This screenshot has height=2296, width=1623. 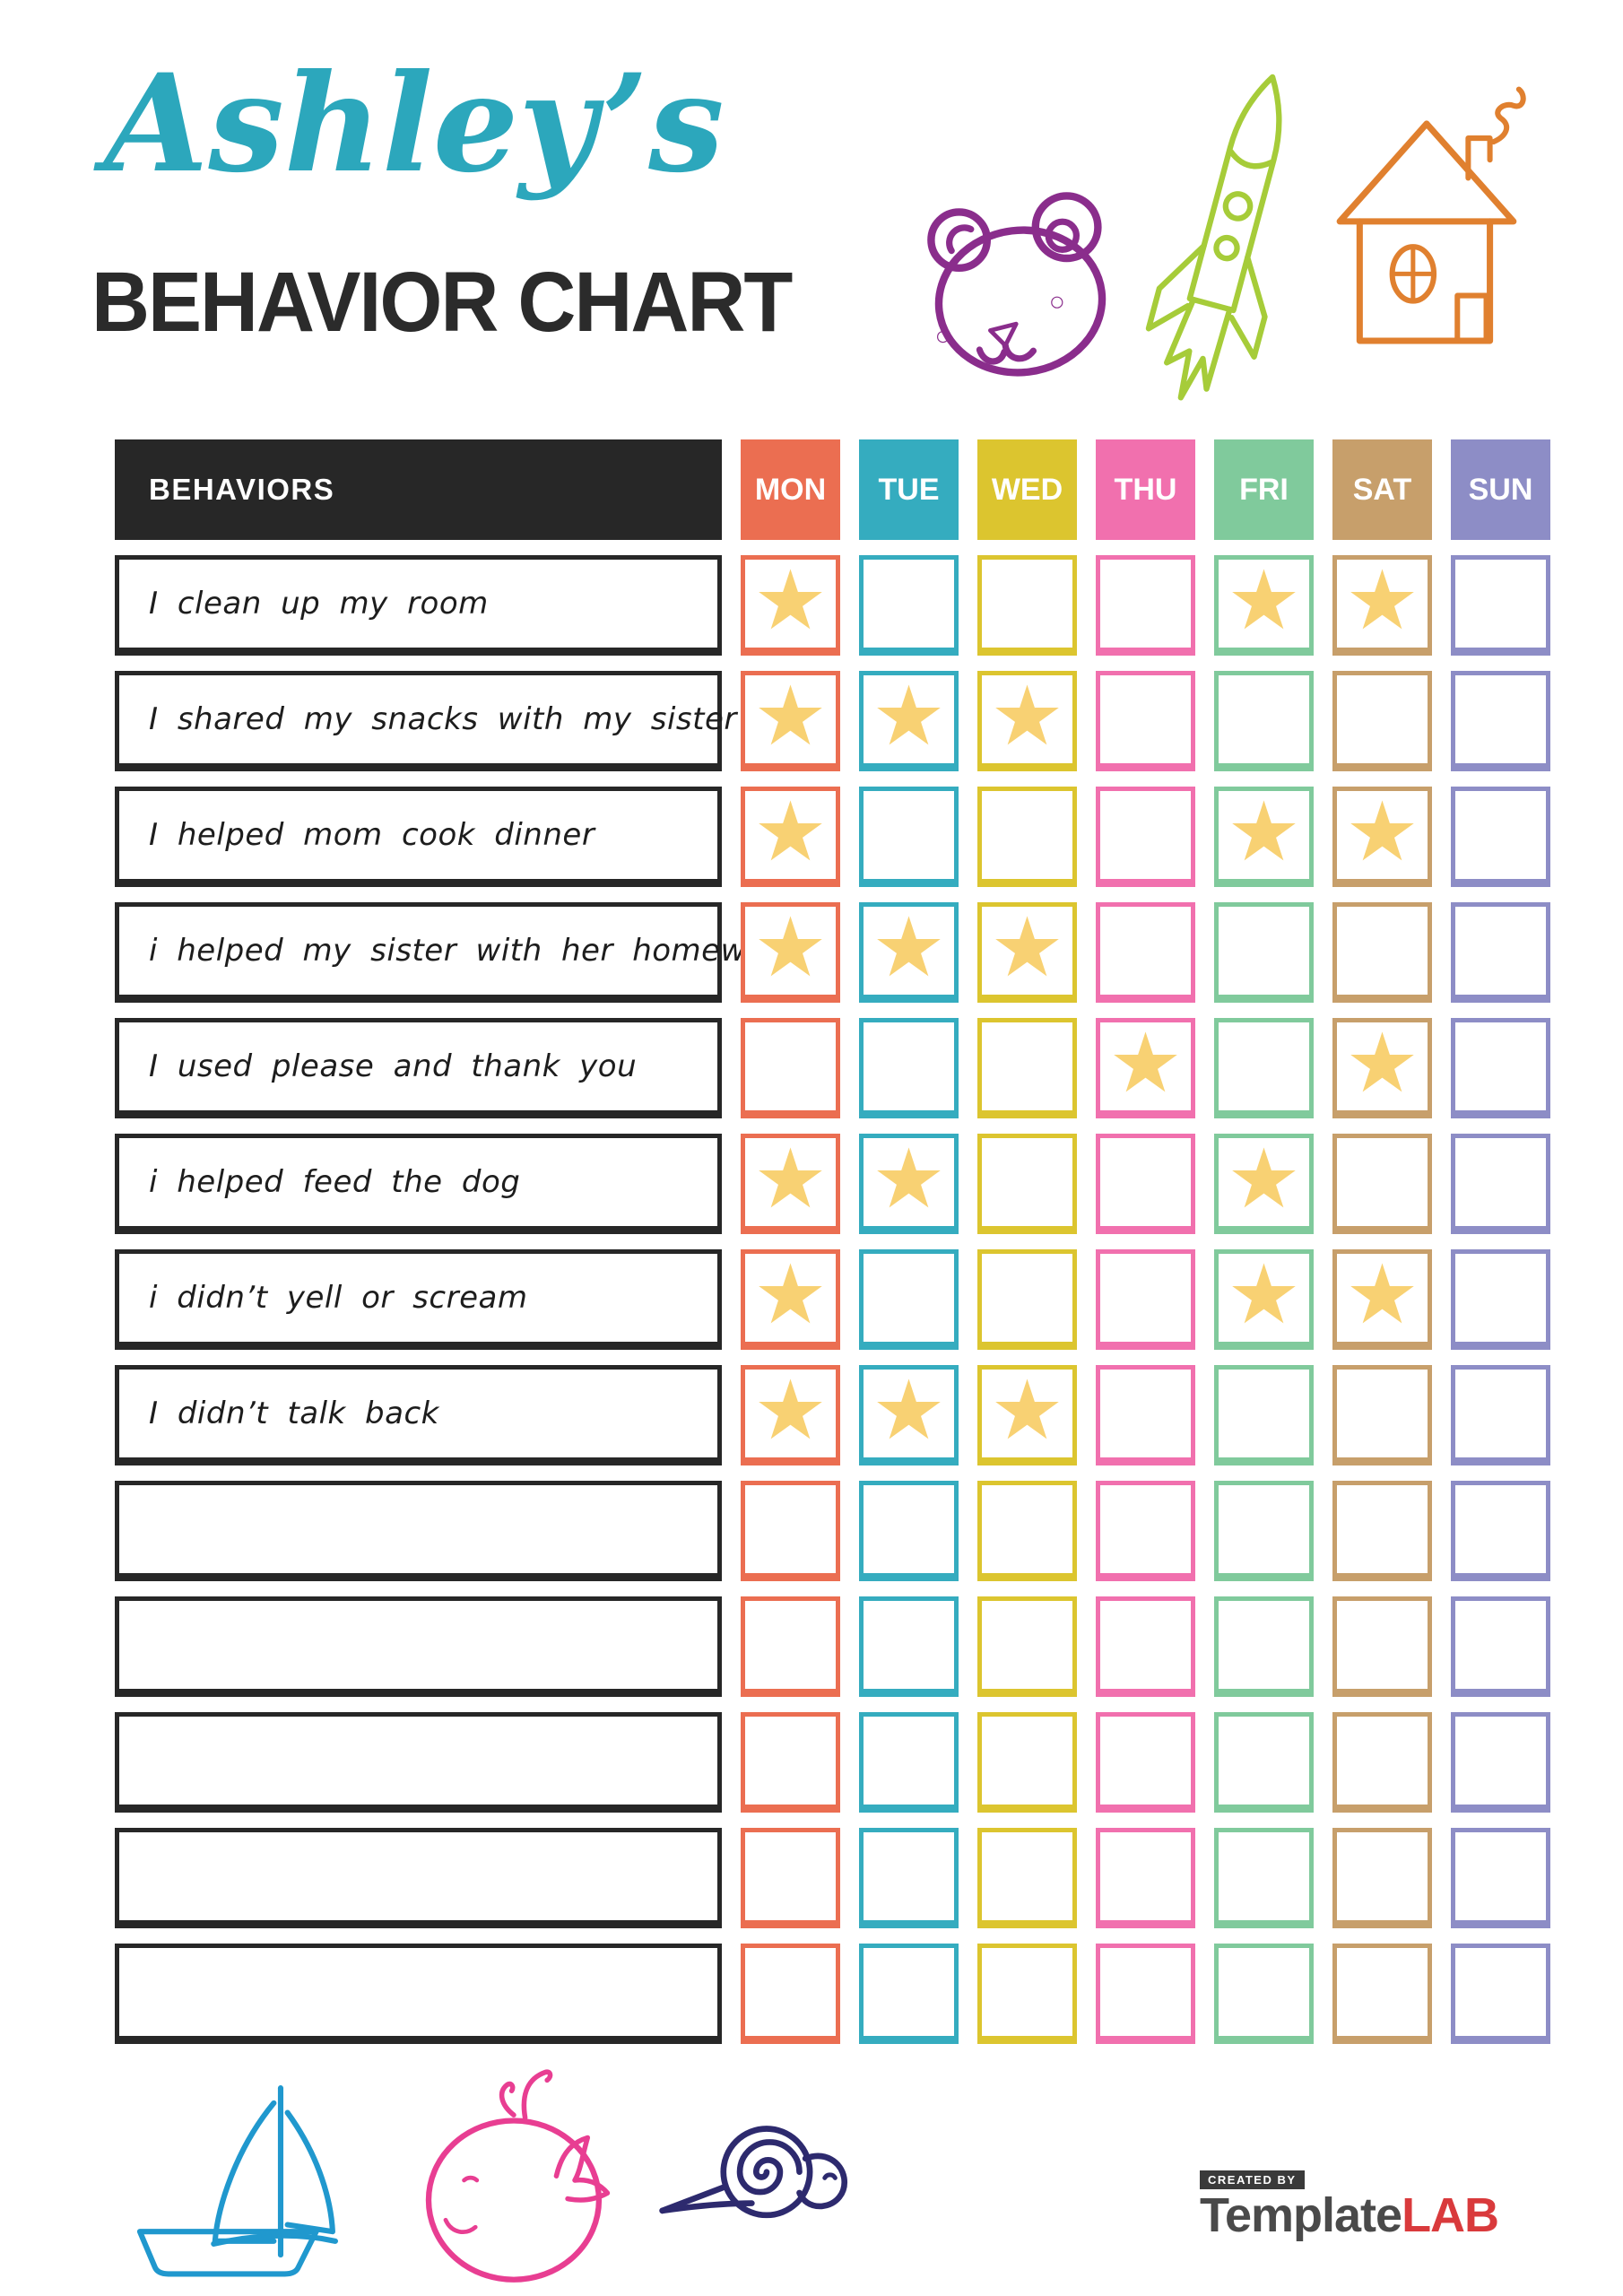 What do you see at coordinates (1027, 721) in the screenshot?
I see `day-cell-wed-row-2: ★` at bounding box center [1027, 721].